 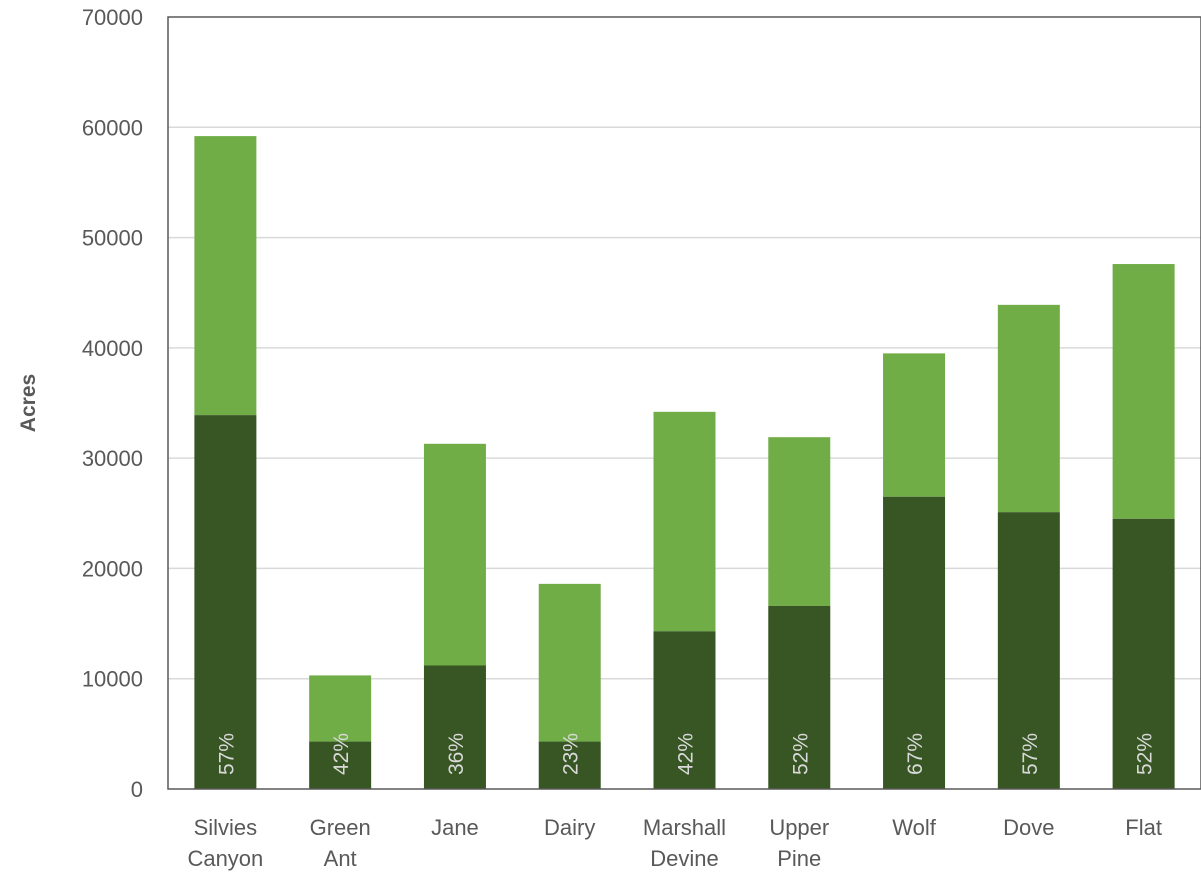 What do you see at coordinates (112, 127) in the screenshot?
I see `y-tick-label: 60000` at bounding box center [112, 127].